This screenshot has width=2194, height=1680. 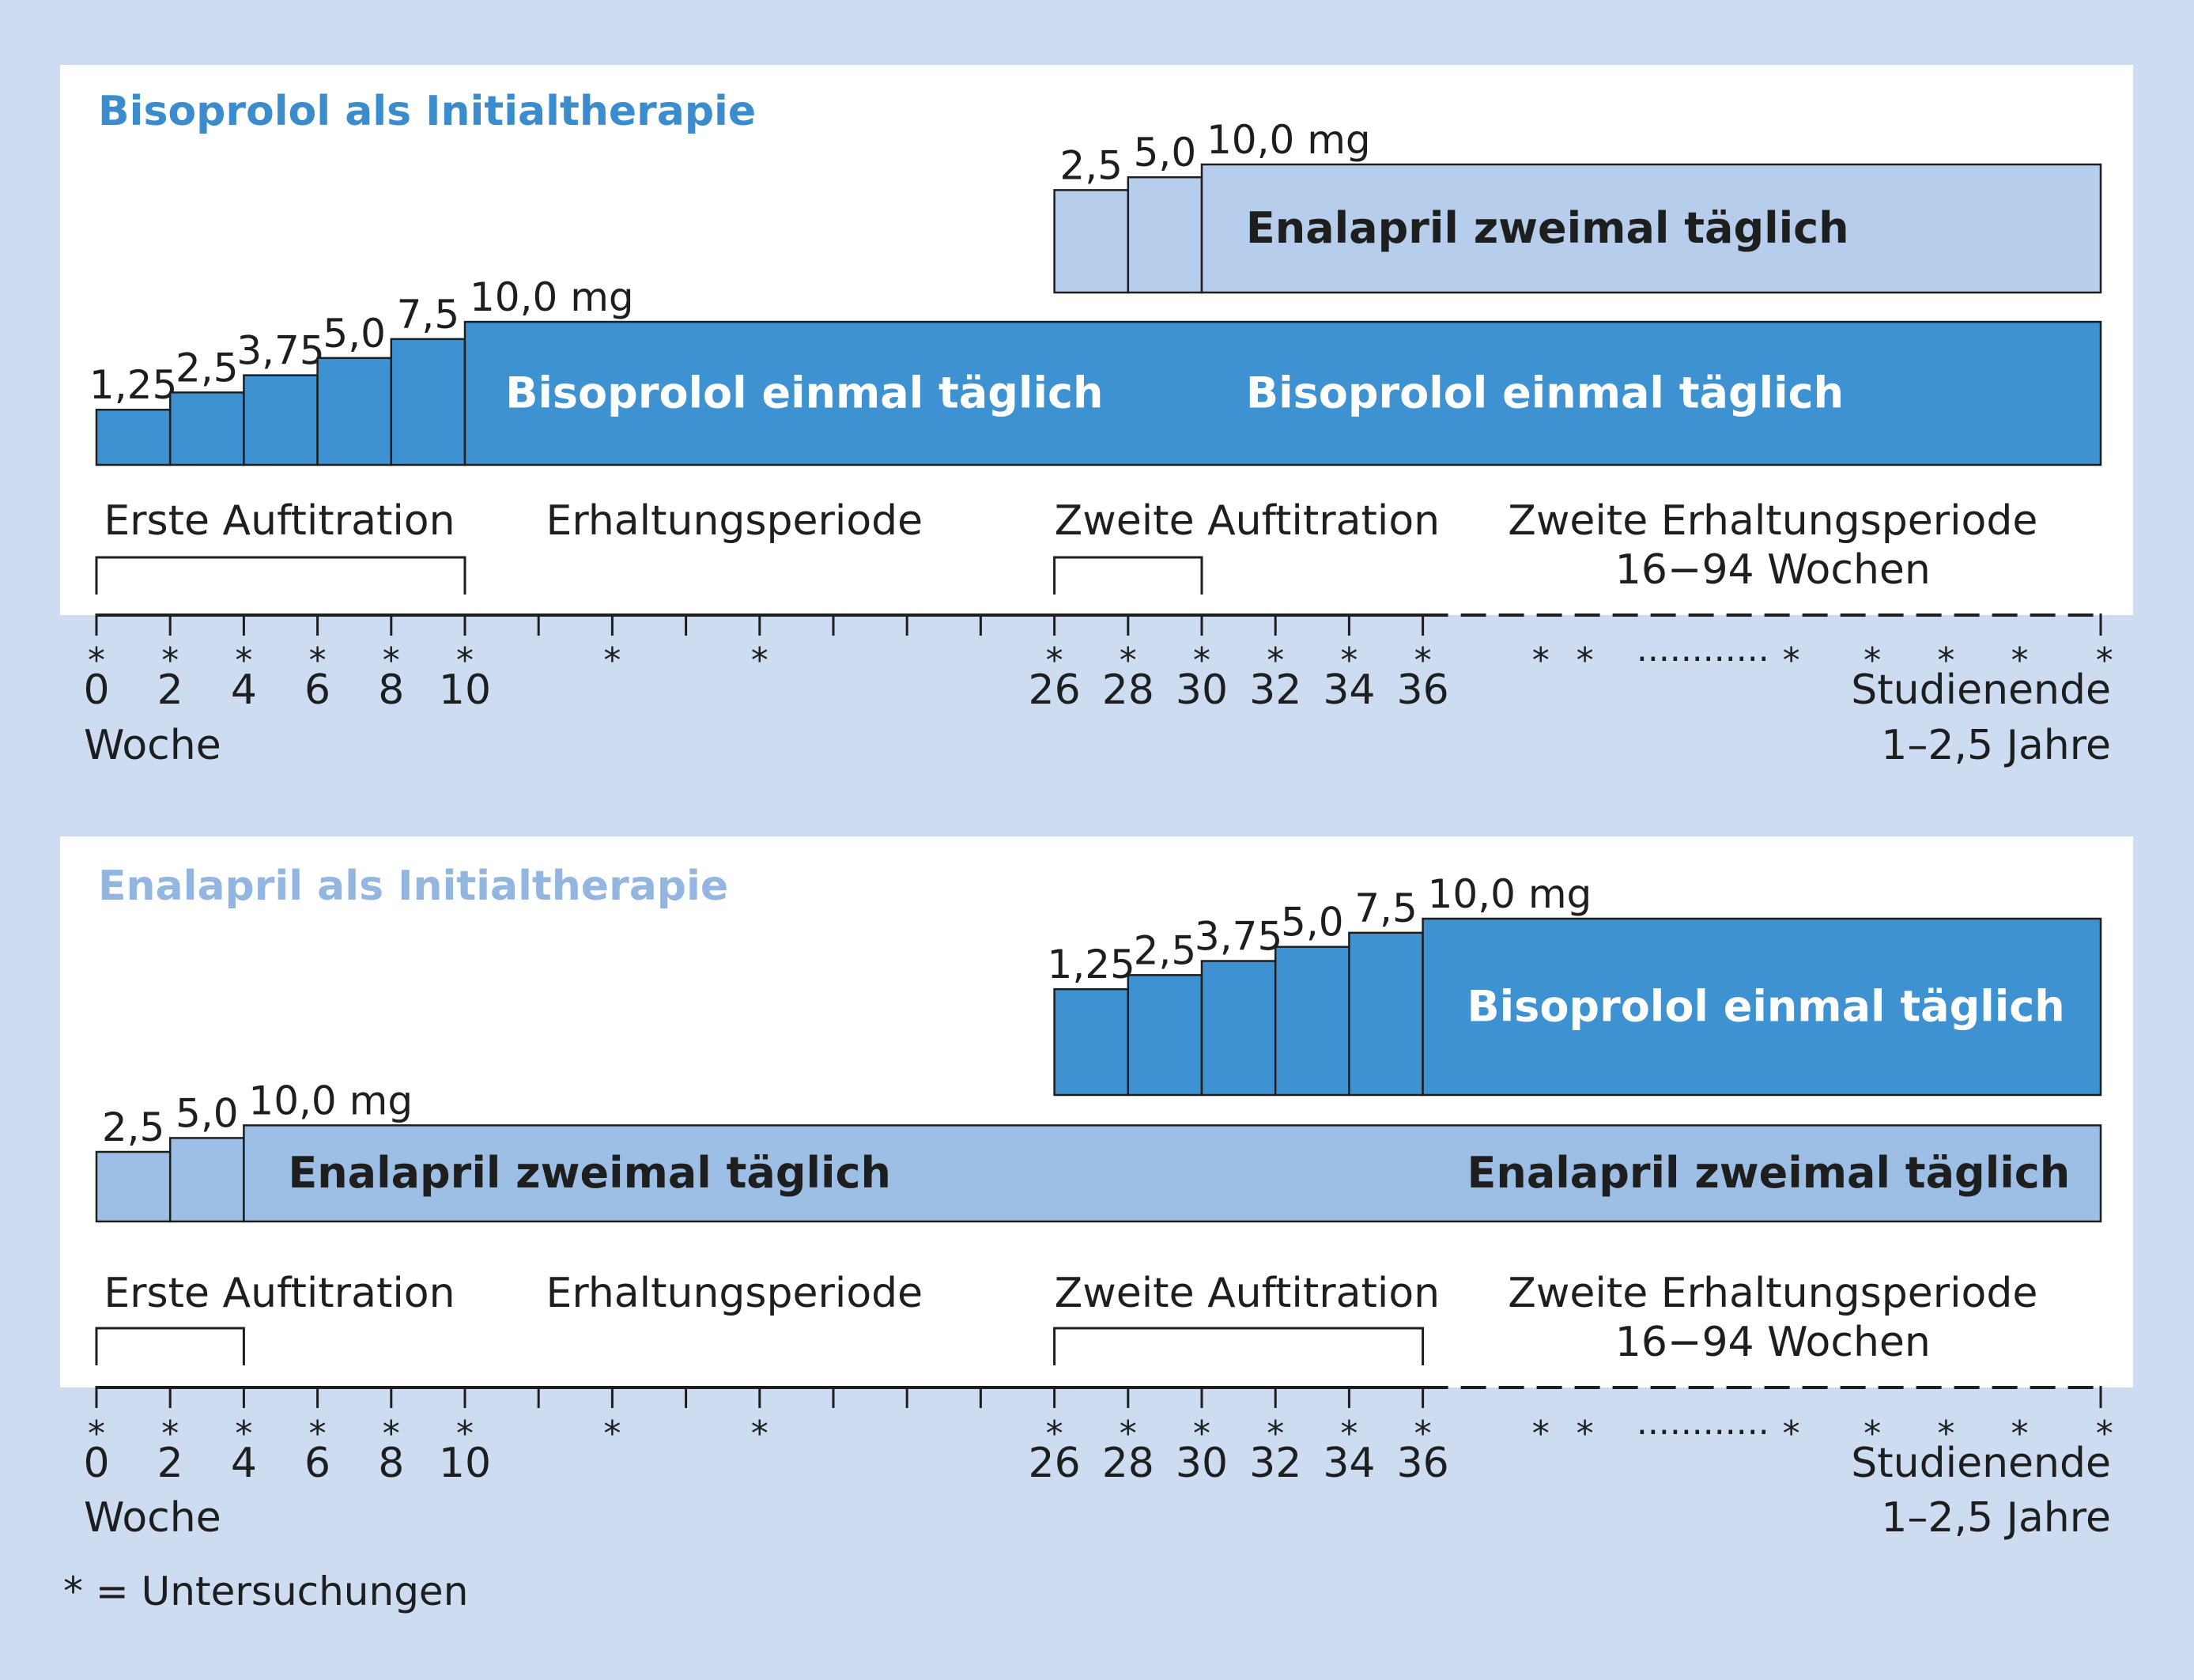 I want to click on upper-band: 2,5 5,0 10,0 mg Enalapril zweimal täglich, so click(x=1577, y=205).